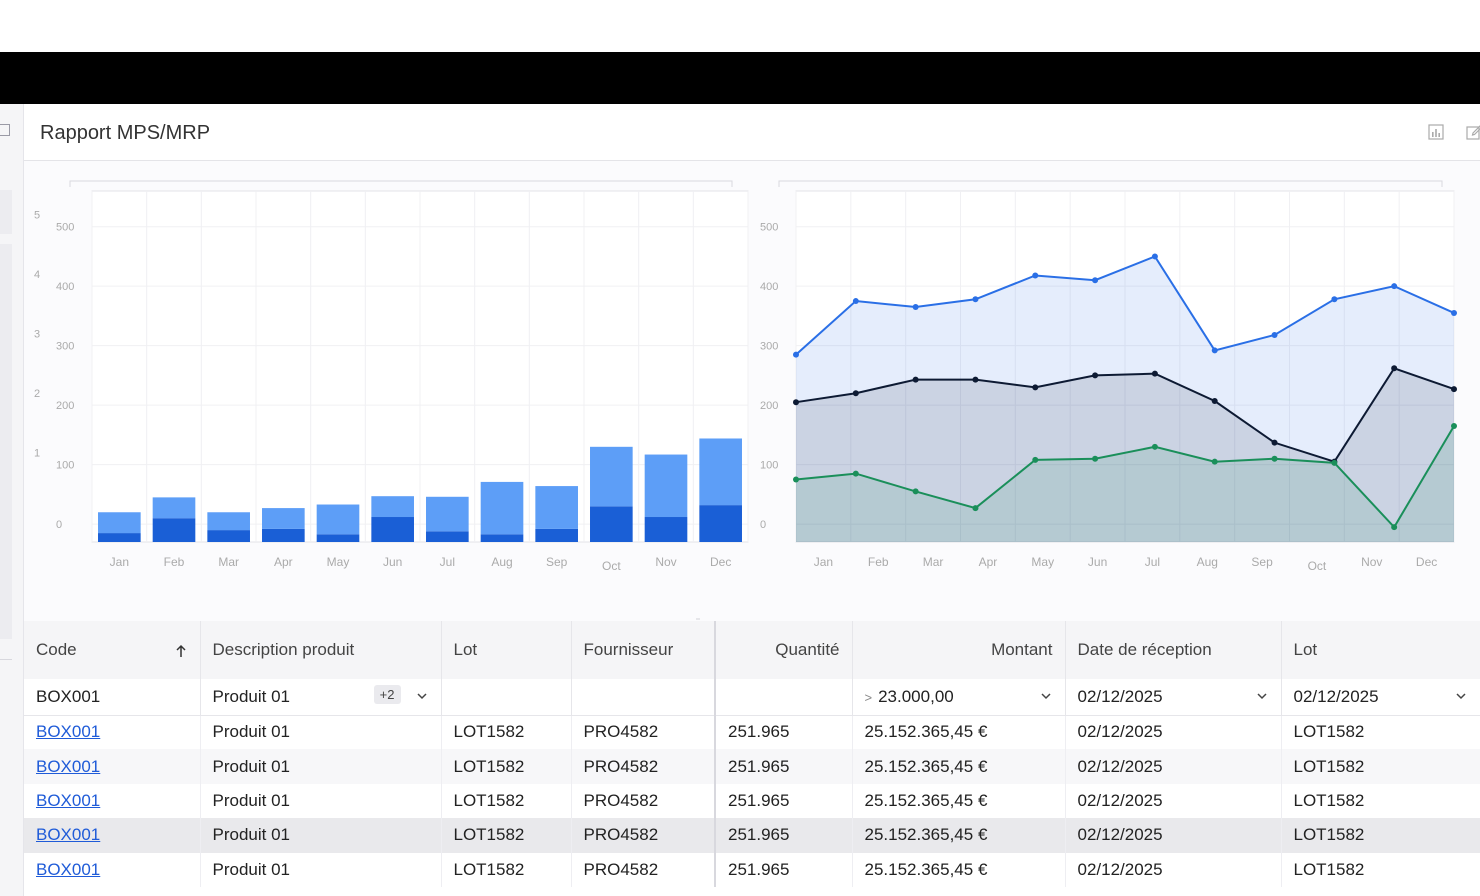  What do you see at coordinates (959, 697) in the screenshot?
I see `filter-montant-select: >23.000,00` at bounding box center [959, 697].